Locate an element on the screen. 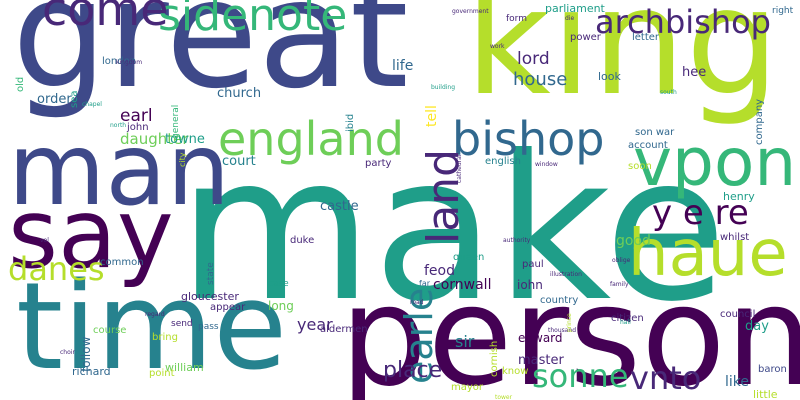 This screenshot has height=400, width=800. word-account: account is located at coordinates (648, 145).